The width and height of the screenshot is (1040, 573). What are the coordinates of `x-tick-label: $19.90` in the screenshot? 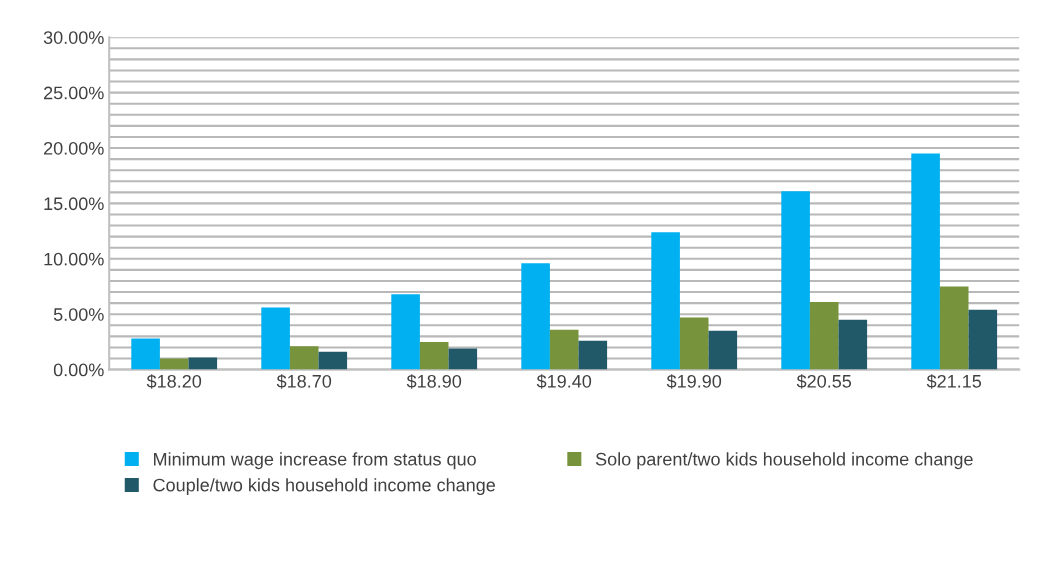 It's located at (694, 381).